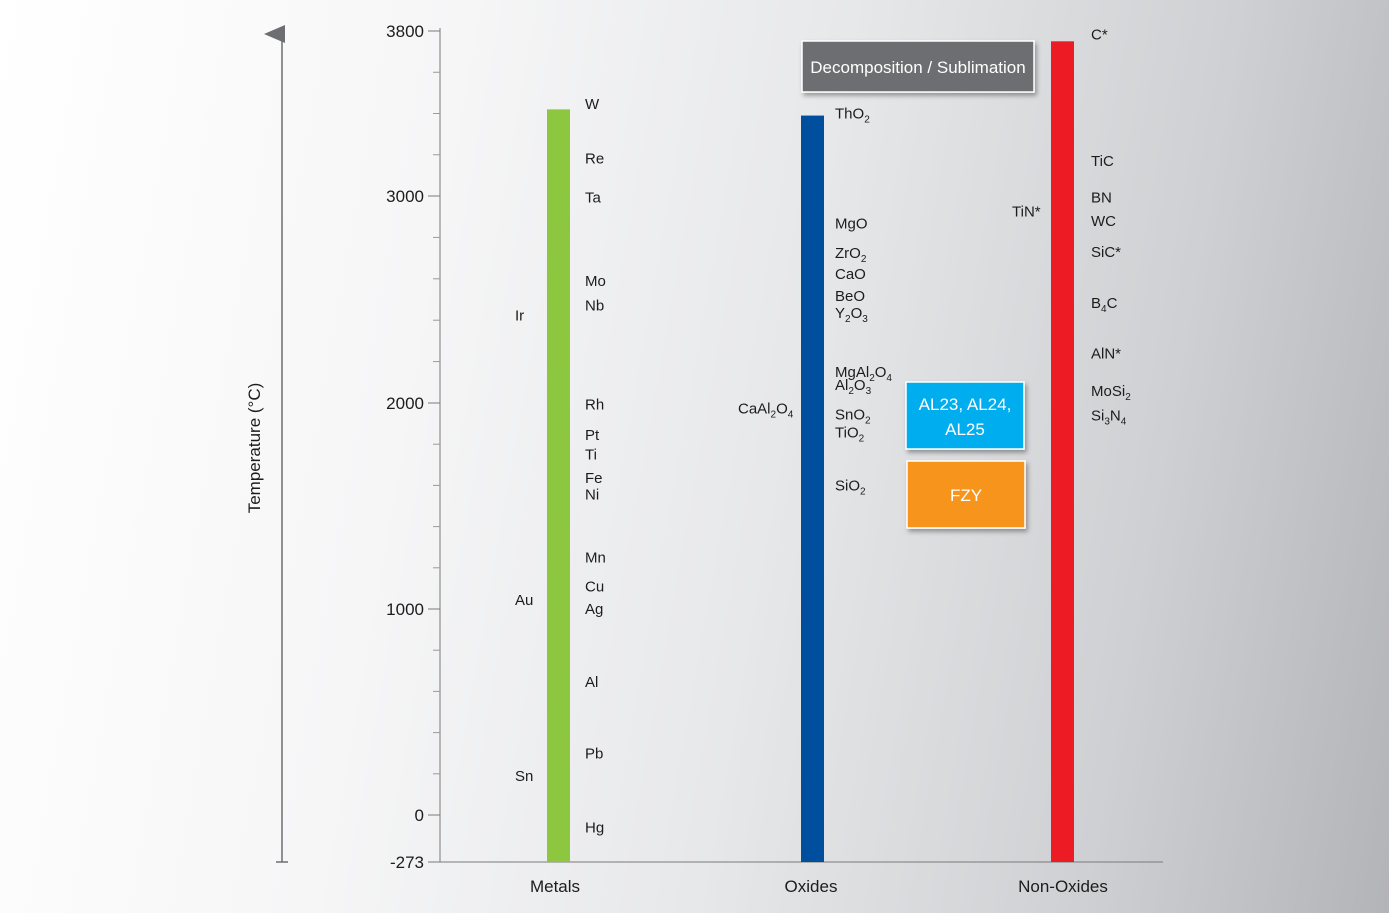 This screenshot has height=913, width=1389. I want to click on bar-oxides, so click(812, 488).